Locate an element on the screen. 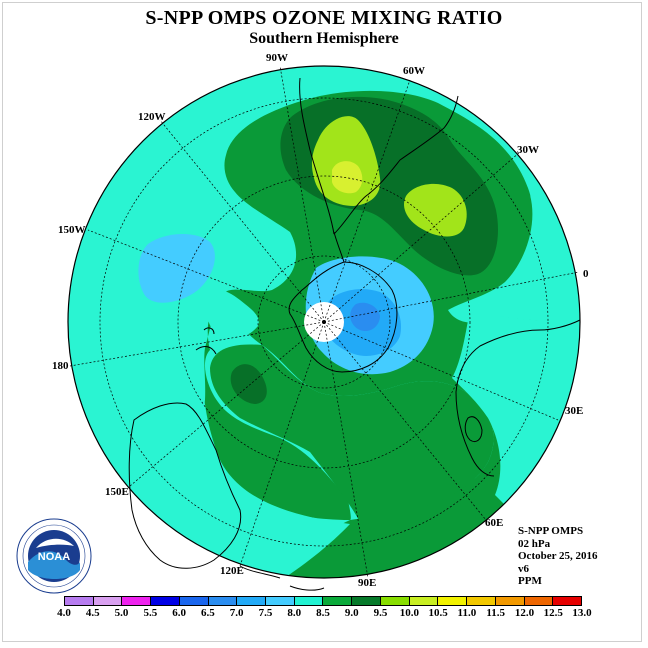  lon-label-30w: 30W is located at coordinates (528, 150).